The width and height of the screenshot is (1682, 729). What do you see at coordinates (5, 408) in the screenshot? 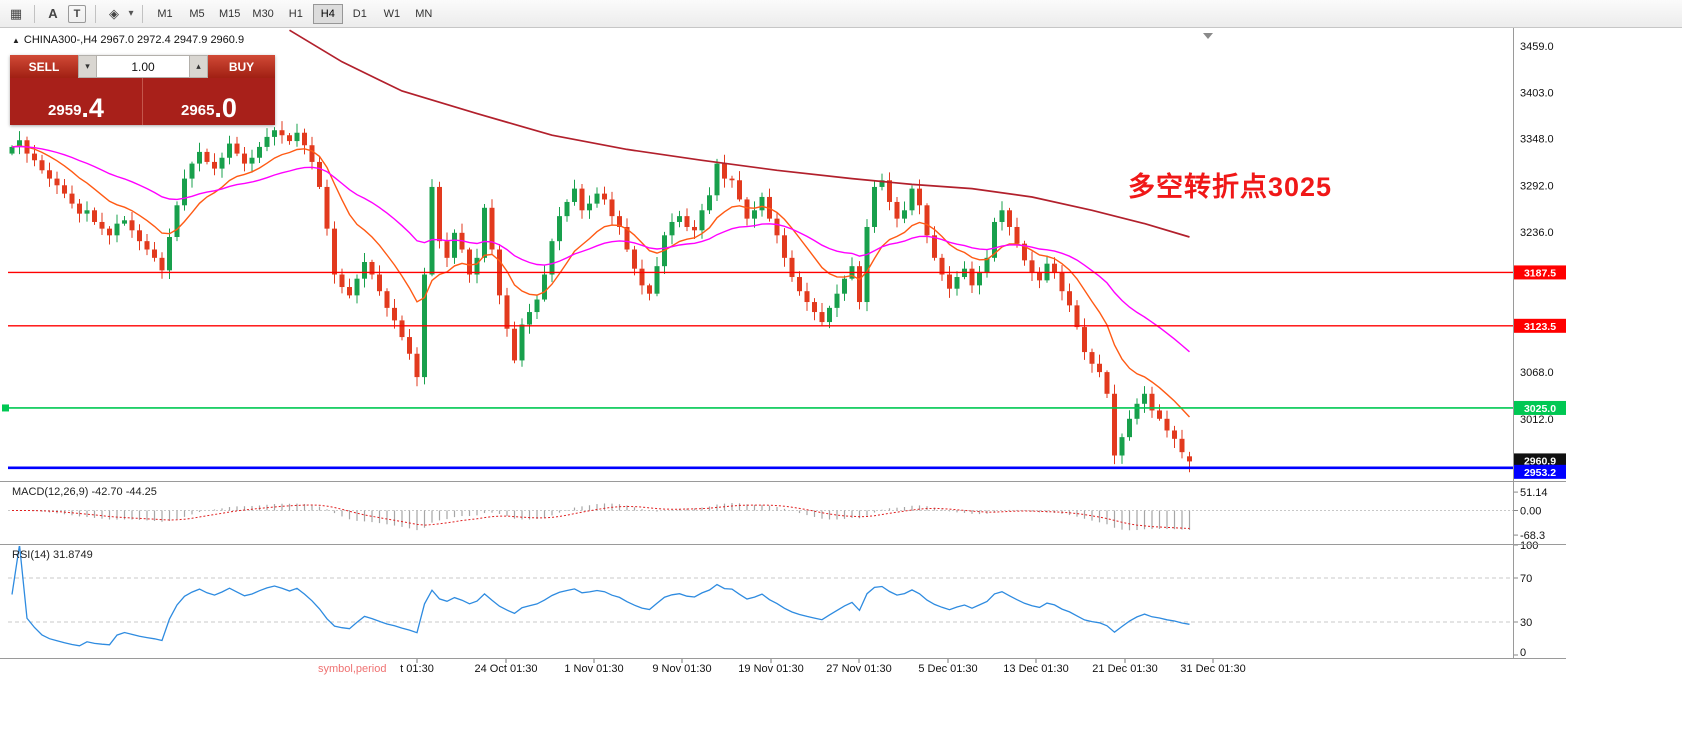
I see `hline-left-marker` at bounding box center [5, 408].